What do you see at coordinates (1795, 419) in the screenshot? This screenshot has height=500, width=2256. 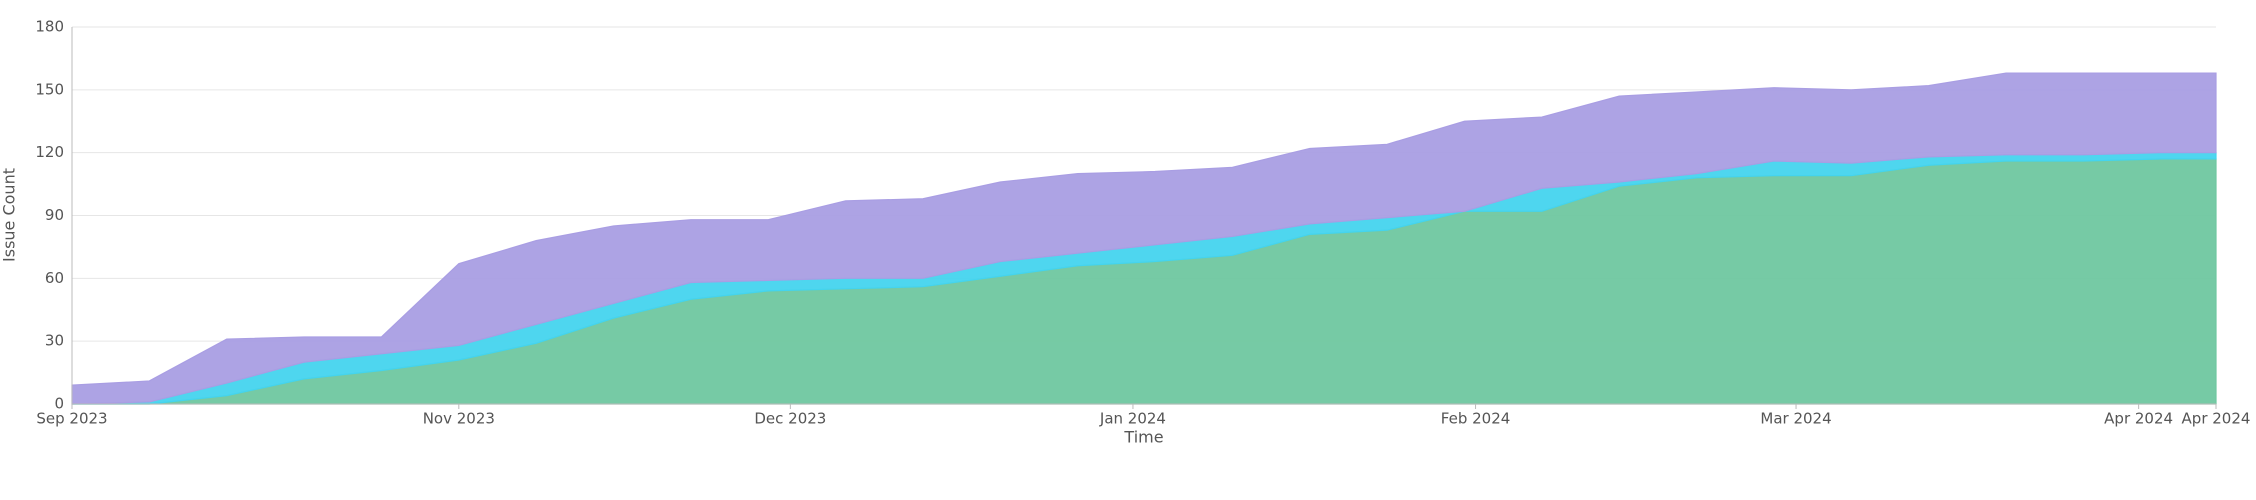 I see `x-tick-label: Mar 2024` at bounding box center [1795, 419].